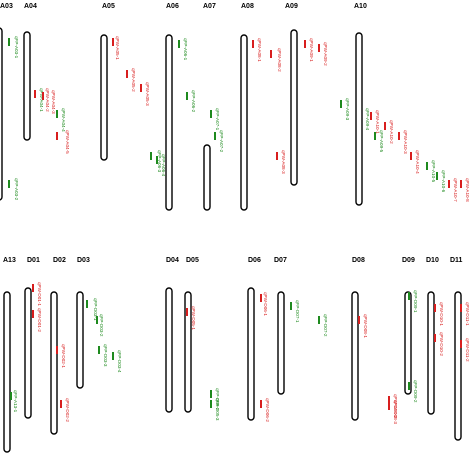  I want to click on qtl-label: qFP-D07-2, so click(325, 325).